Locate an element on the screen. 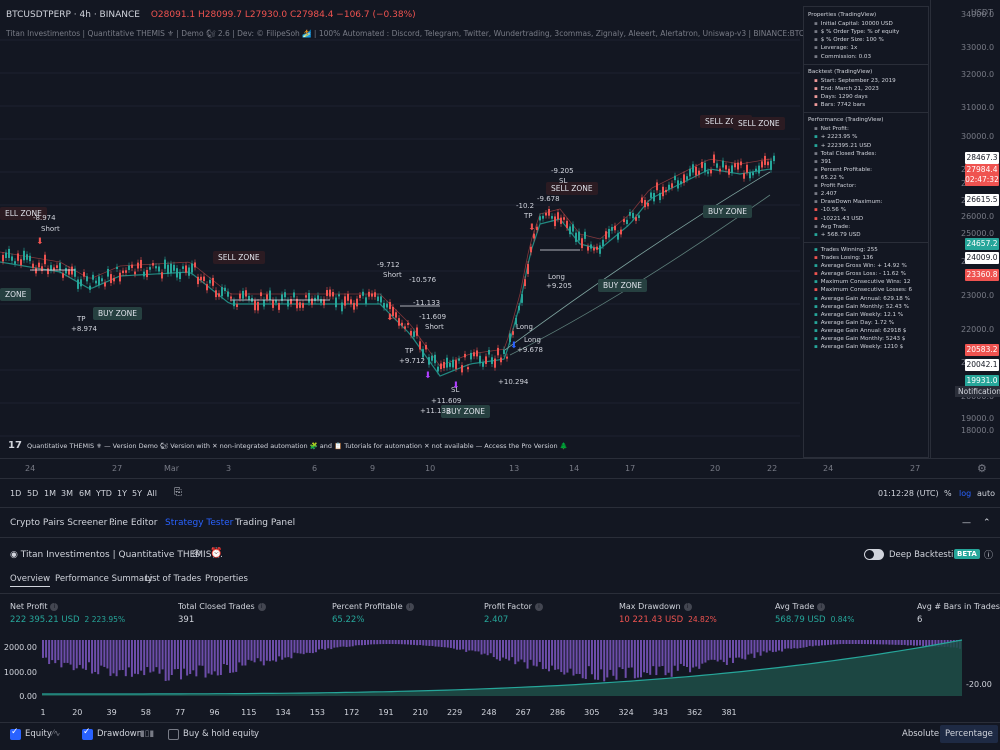 The height and width of the screenshot is (750, 1000). subtab-properties: Properties is located at coordinates (226, 579).